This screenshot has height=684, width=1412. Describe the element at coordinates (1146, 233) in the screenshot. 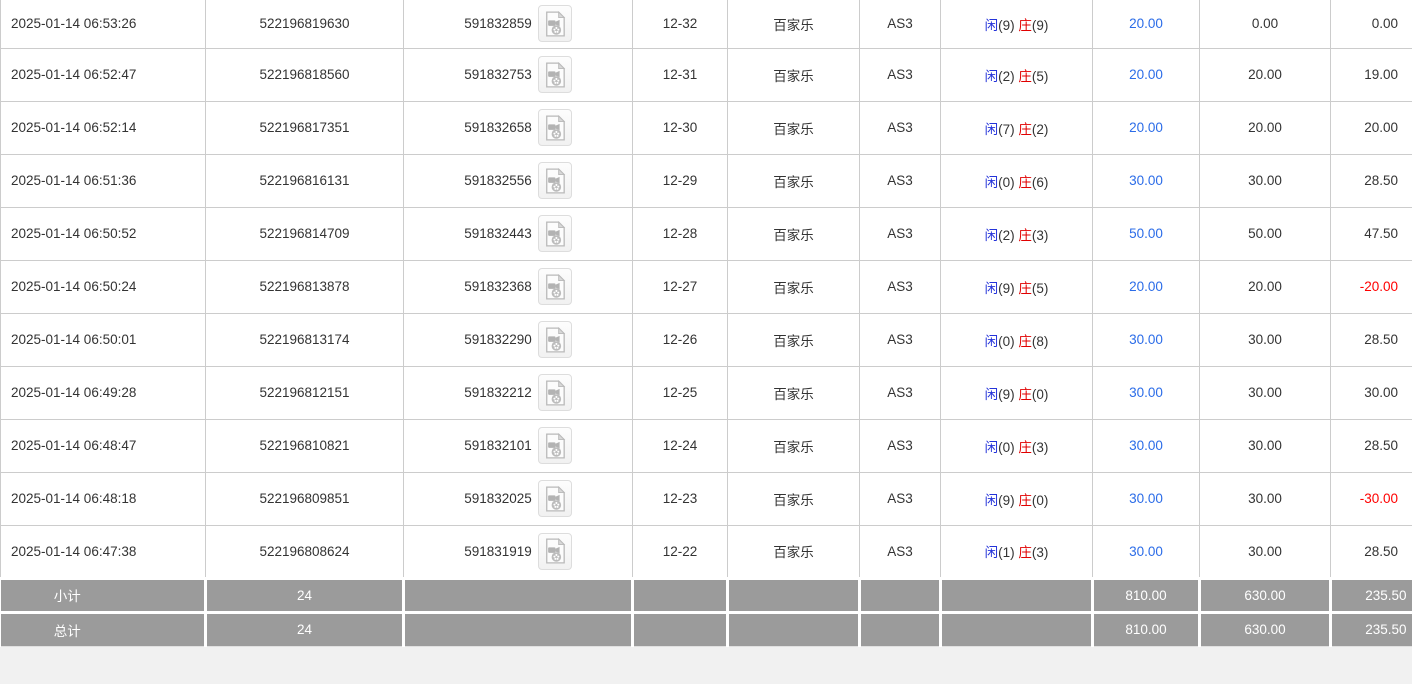

I see `bet-amount-link: 50.00` at that location.